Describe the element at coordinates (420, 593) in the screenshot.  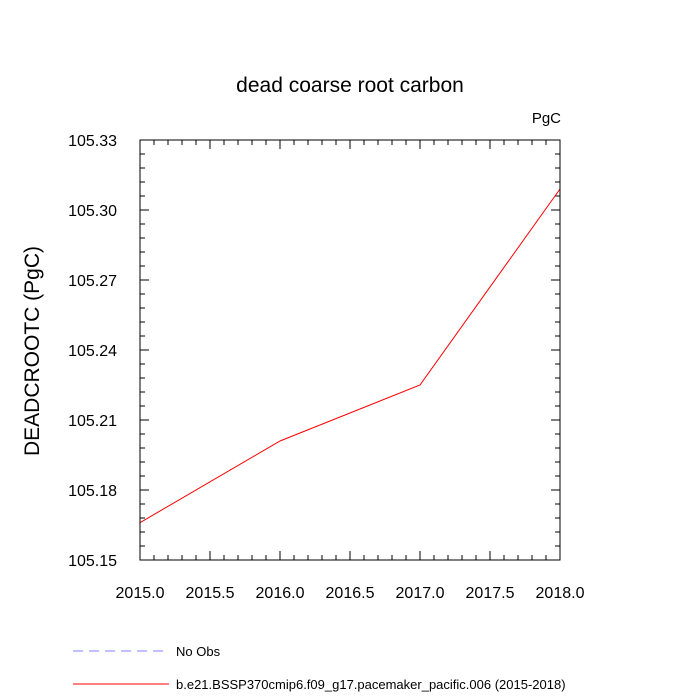
I see `x-tick-label: 2017.0` at that location.